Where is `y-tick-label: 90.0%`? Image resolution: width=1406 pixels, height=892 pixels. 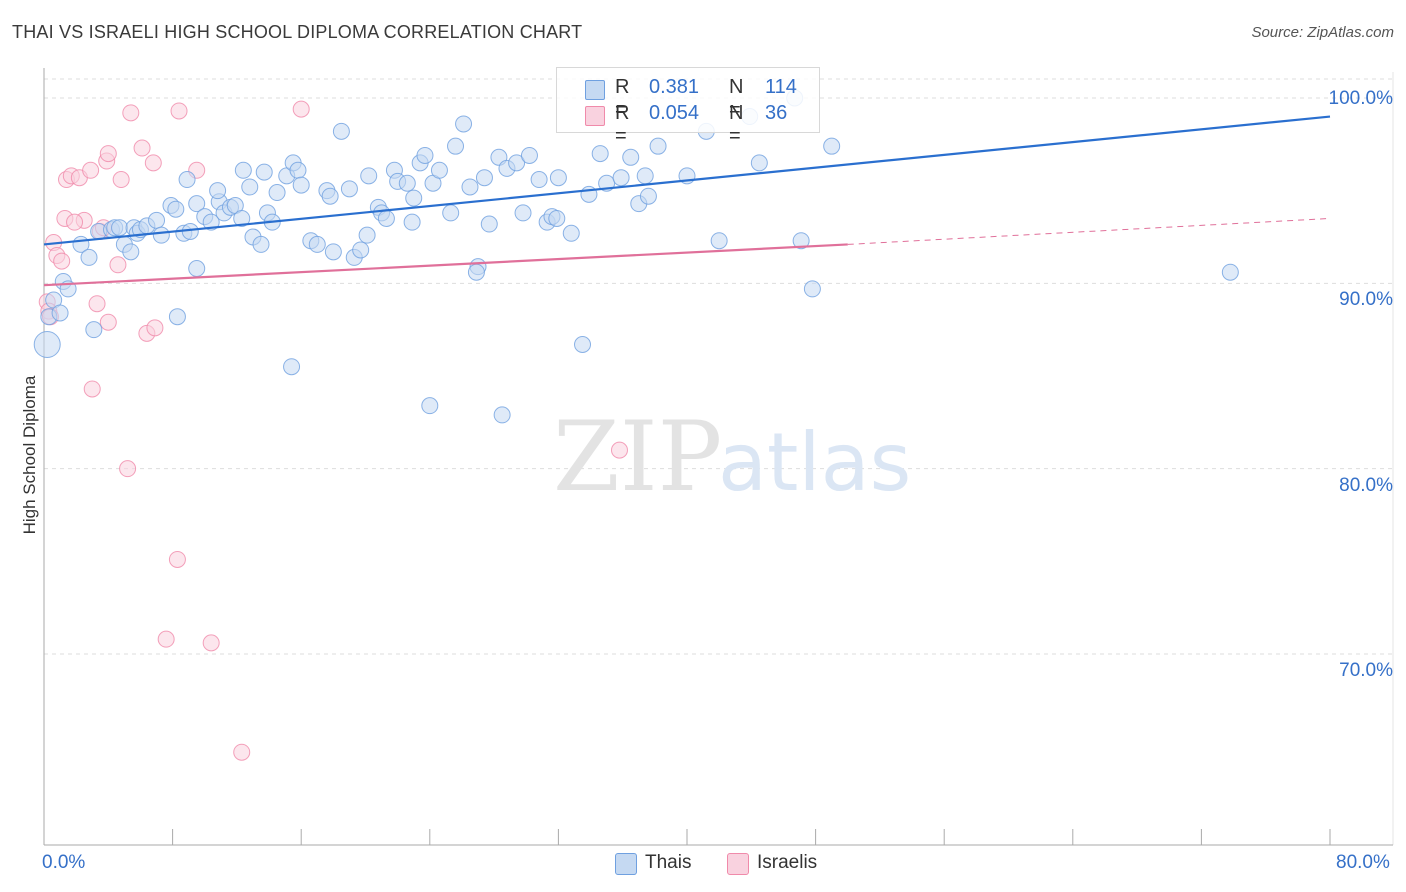
y-tick-label: 90.0% is located at coordinates (1366, 300).